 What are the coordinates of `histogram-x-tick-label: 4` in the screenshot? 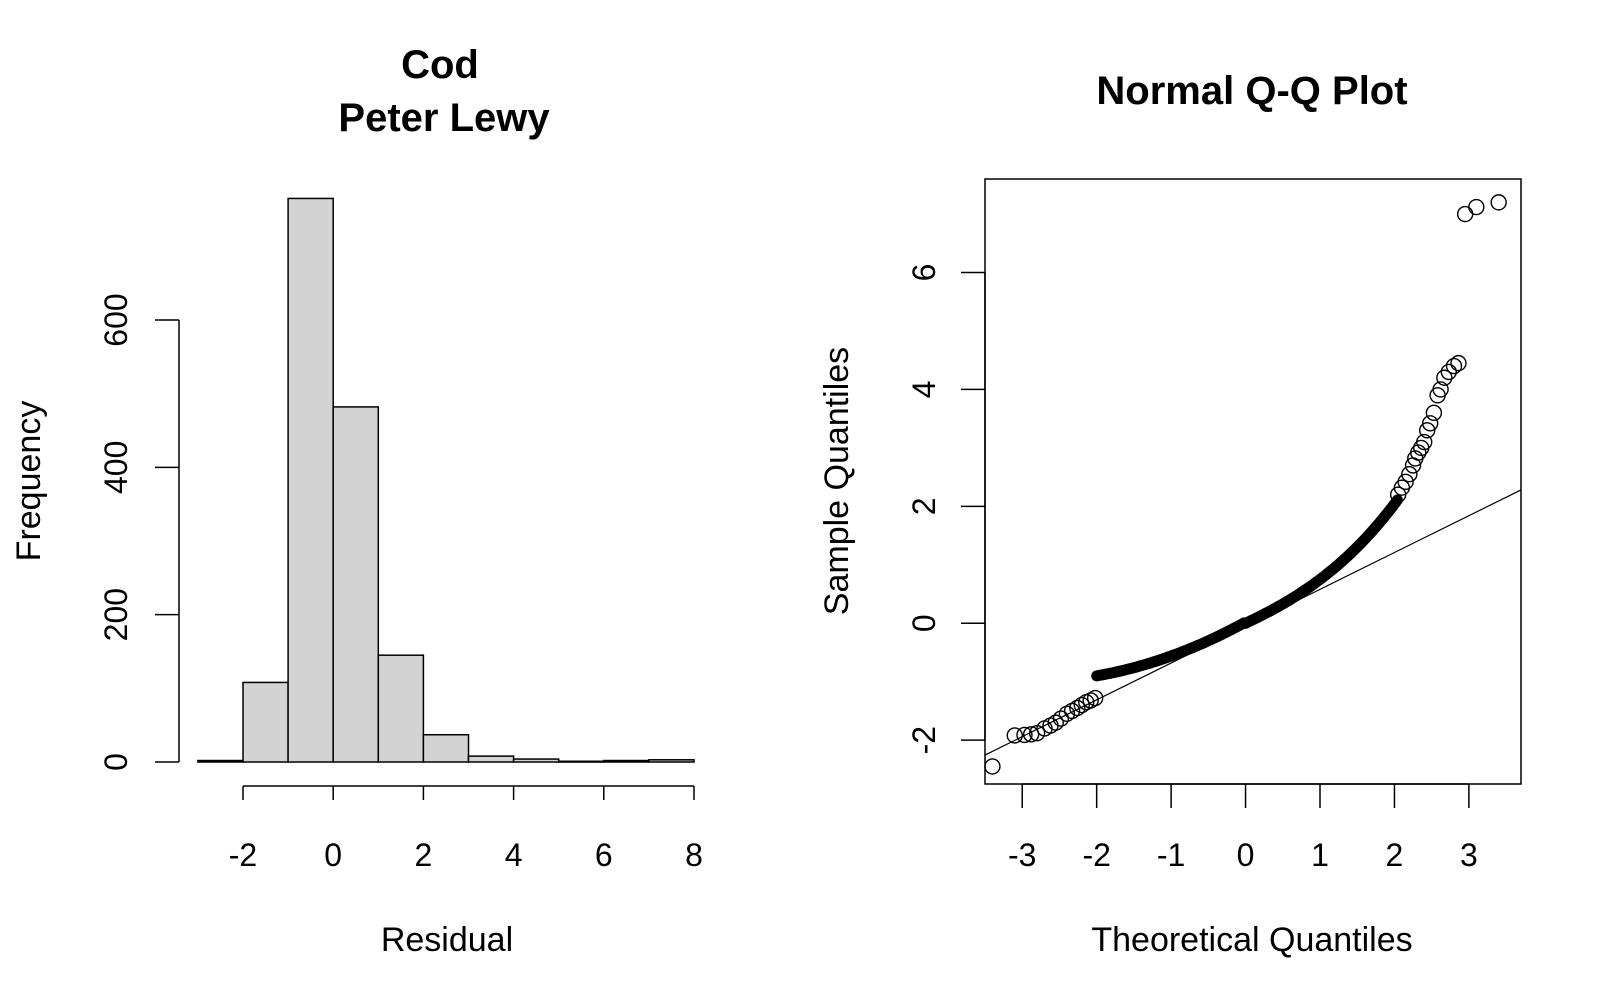 It's located at (514, 855).